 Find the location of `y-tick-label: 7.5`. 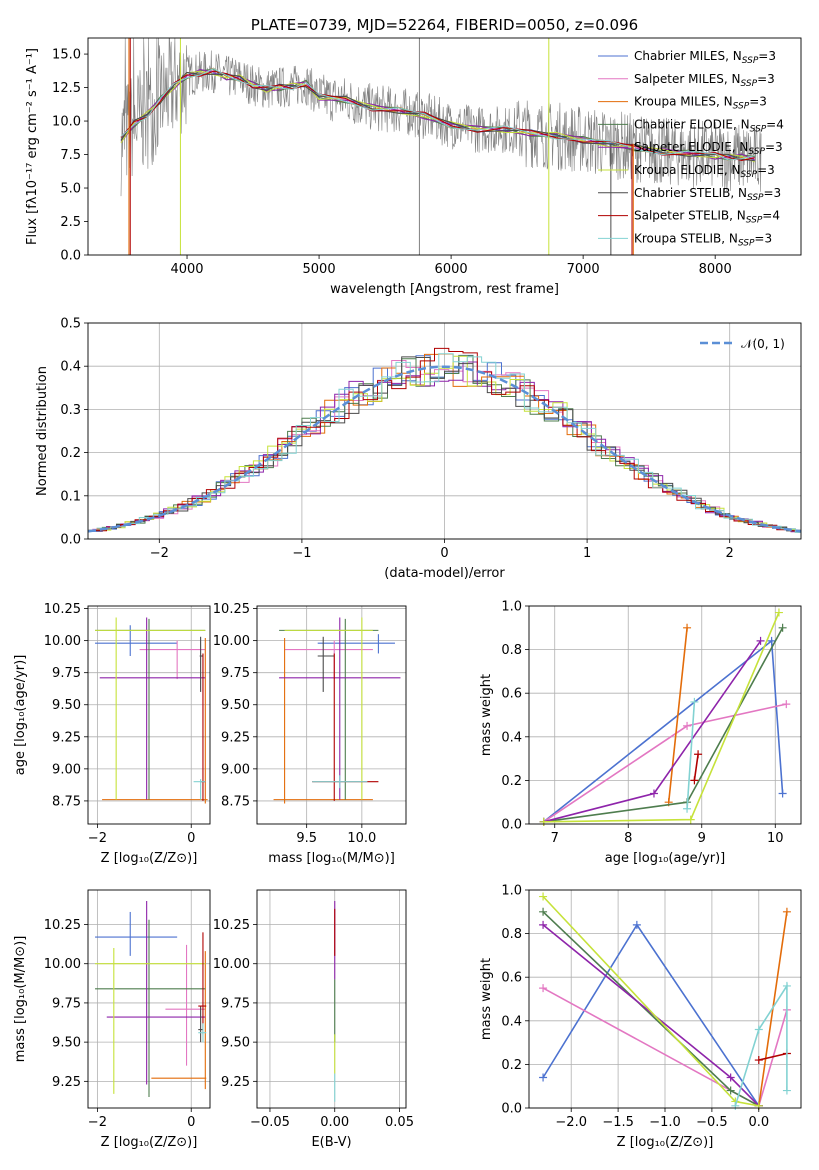

y-tick-label: 7.5 is located at coordinates (70, 155).